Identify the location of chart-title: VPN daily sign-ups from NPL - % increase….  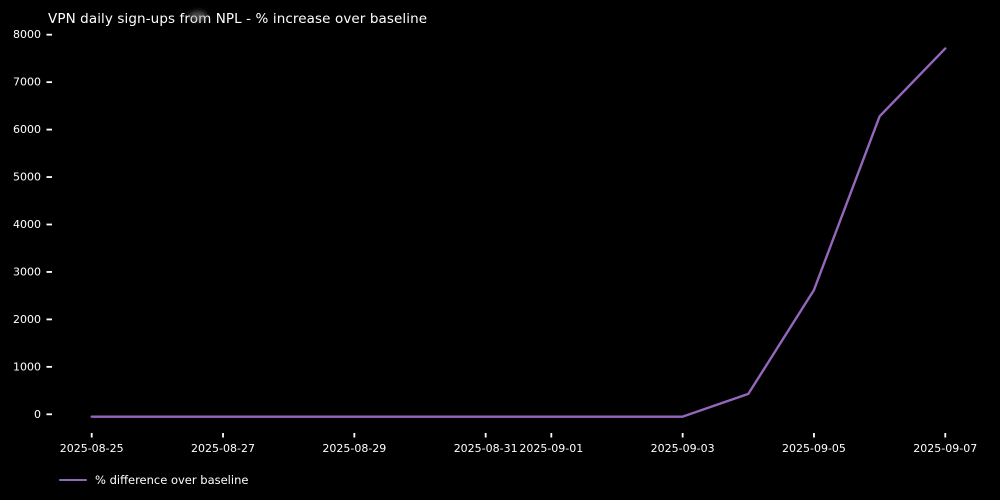
(238, 19).